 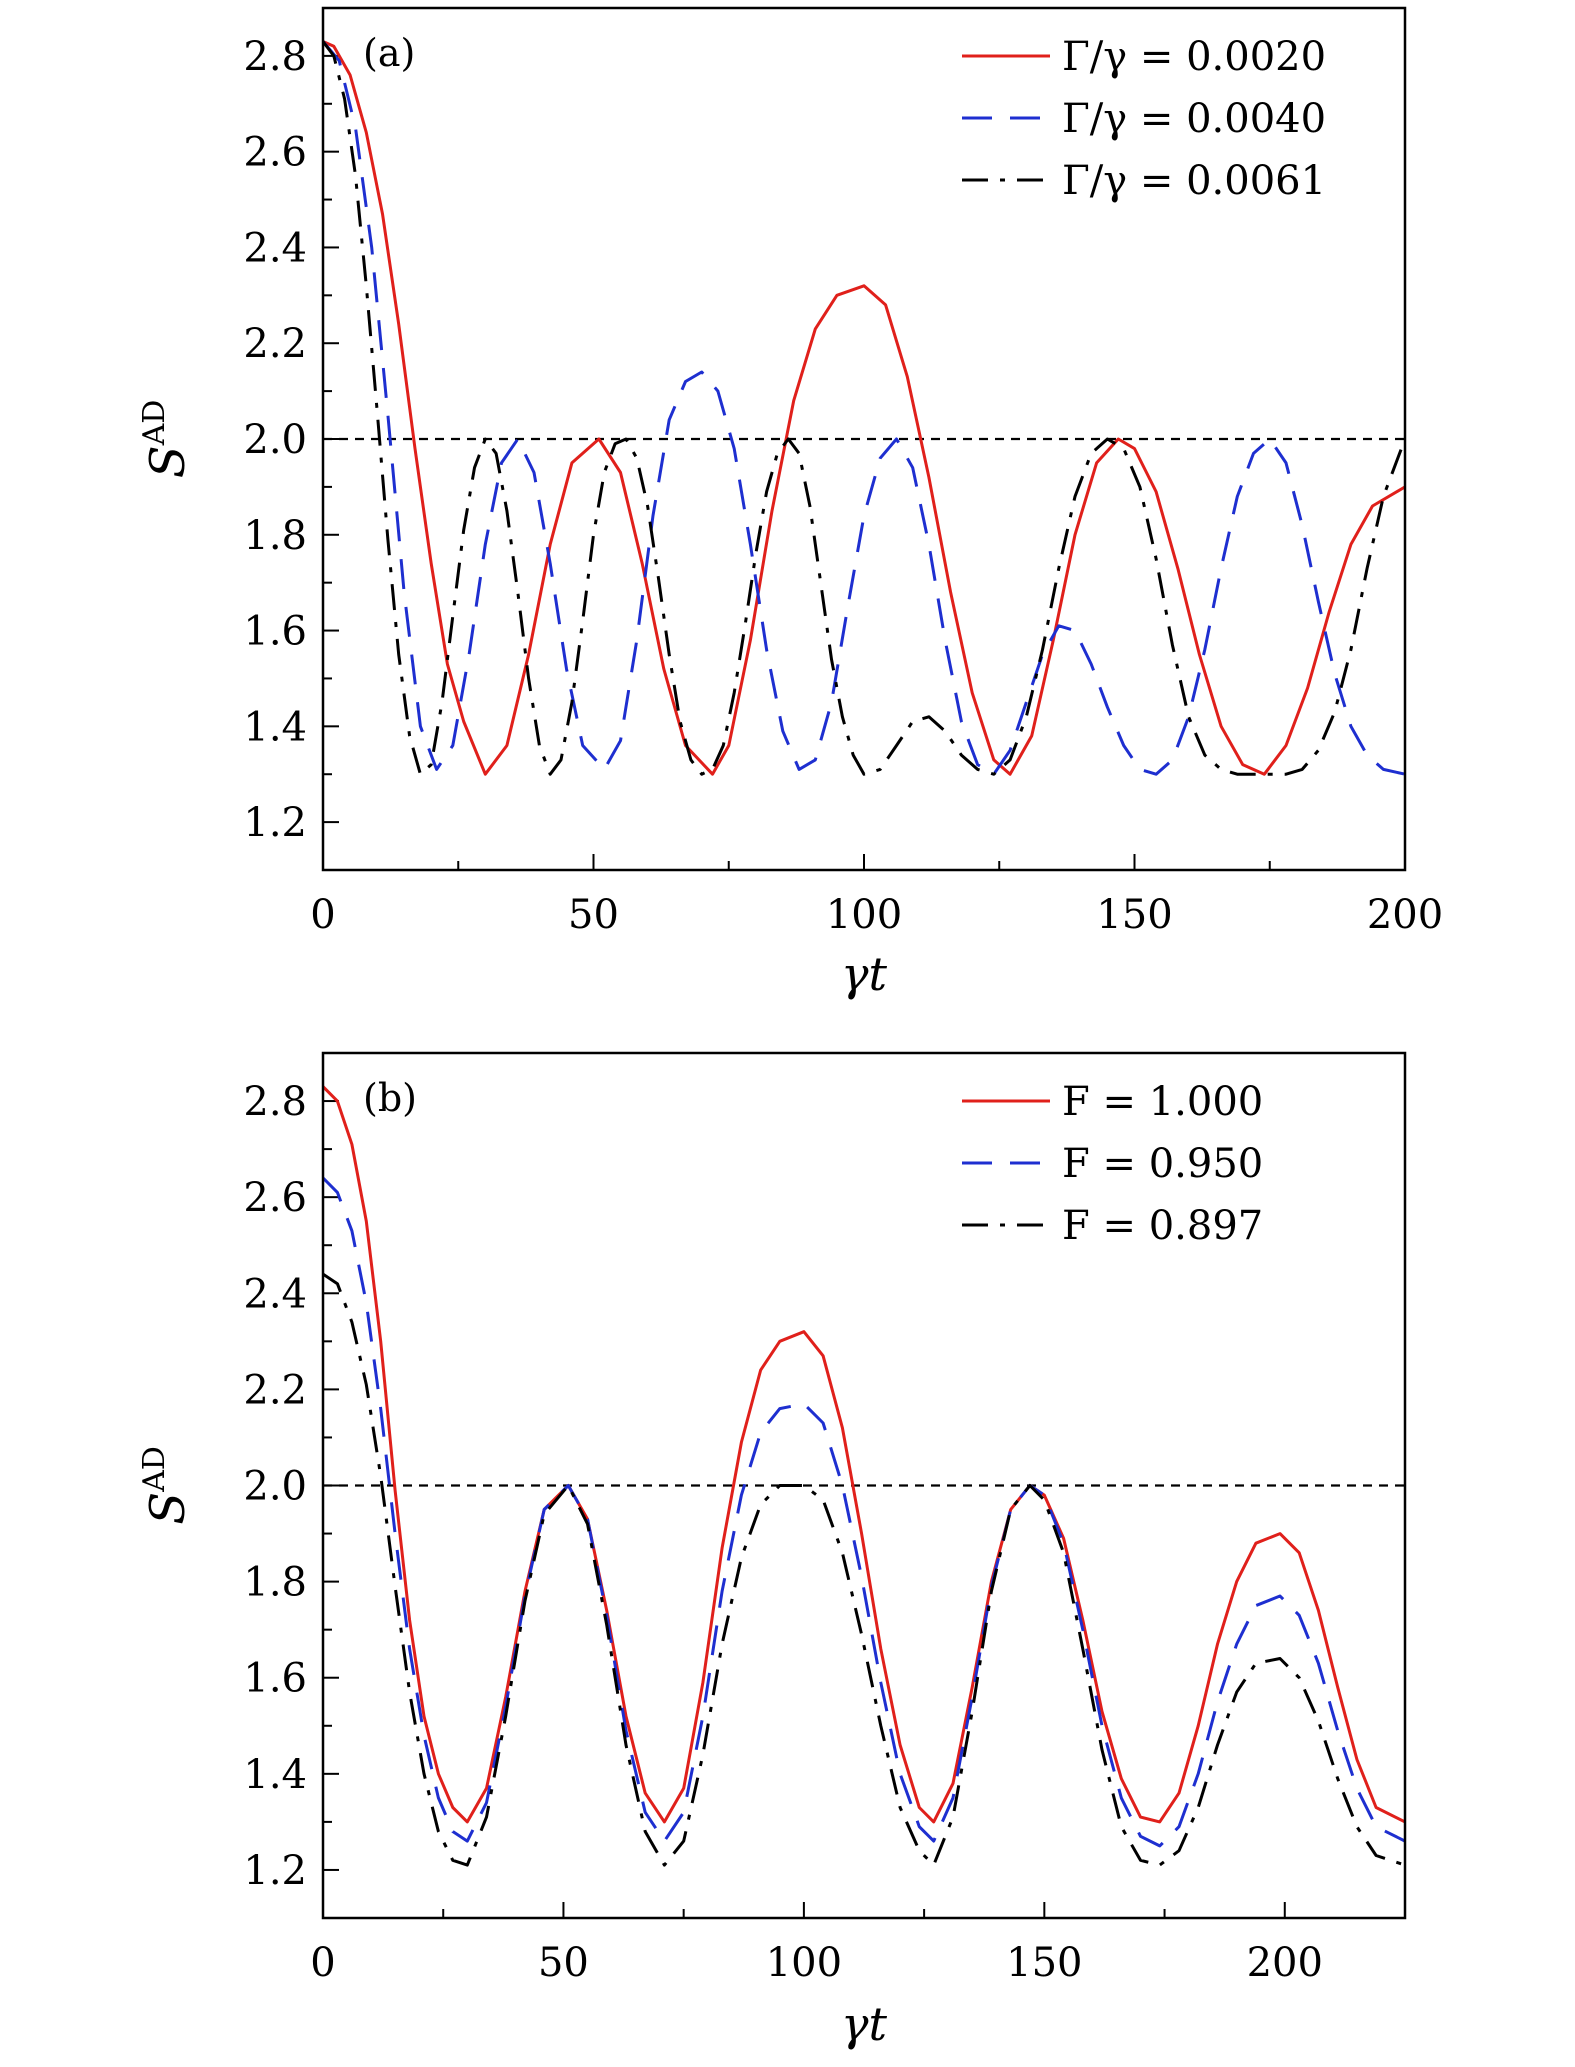 What do you see at coordinates (1194, 119) in the screenshot?
I see `legend-label: Γ/γ = 0.0040` at bounding box center [1194, 119].